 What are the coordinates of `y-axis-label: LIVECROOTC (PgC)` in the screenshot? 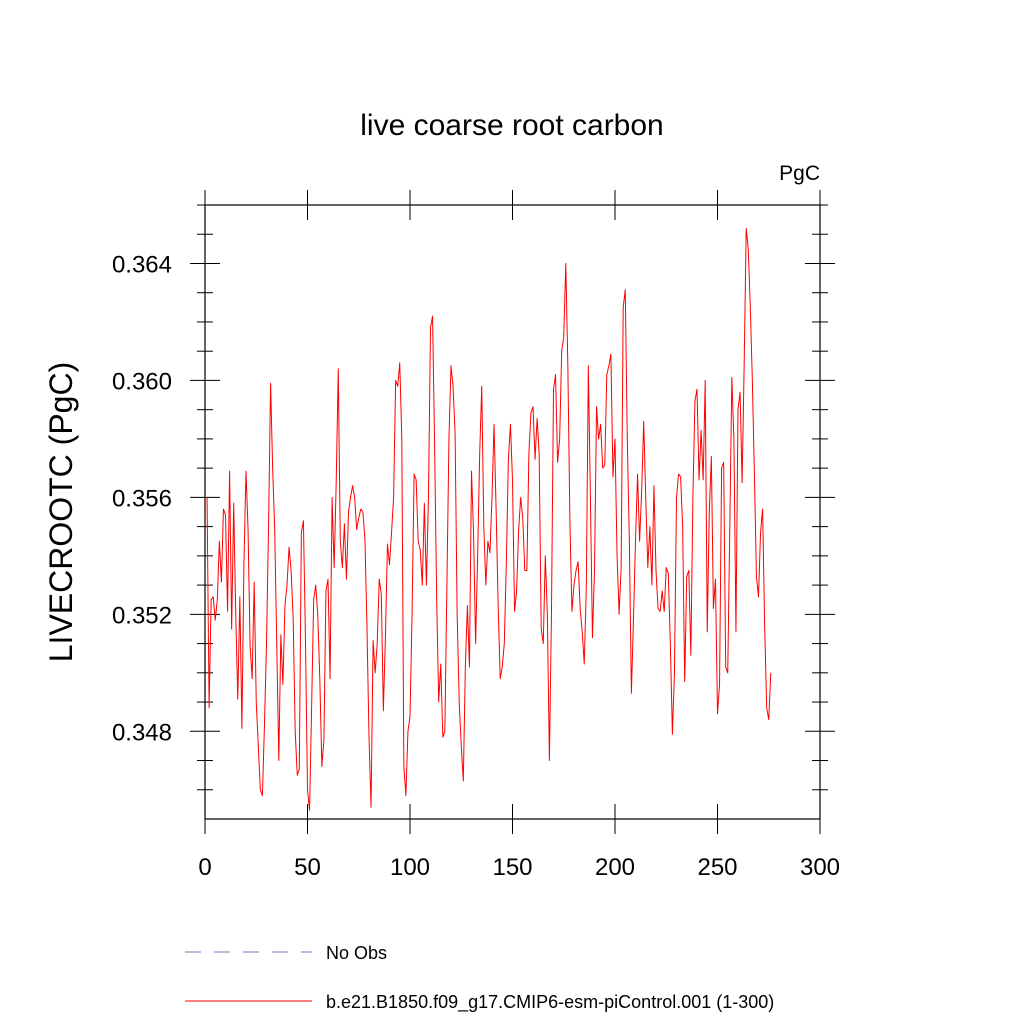 It's located at (61, 512).